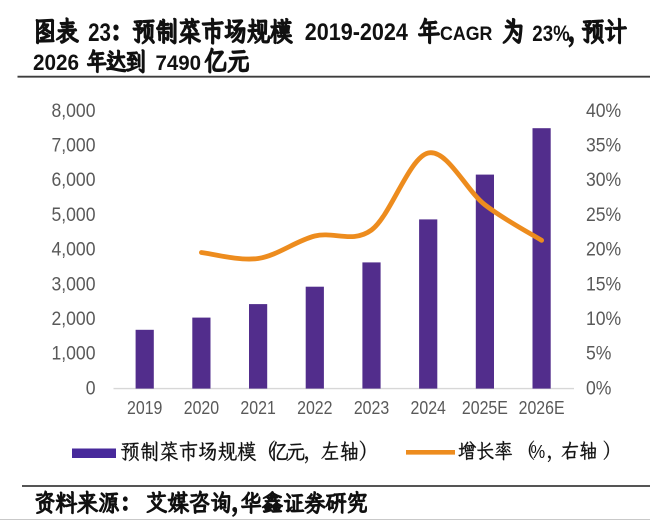 This screenshot has width=650, height=526. Describe the element at coordinates (603, 249) in the screenshot. I see `svg-text: 20%` at that location.